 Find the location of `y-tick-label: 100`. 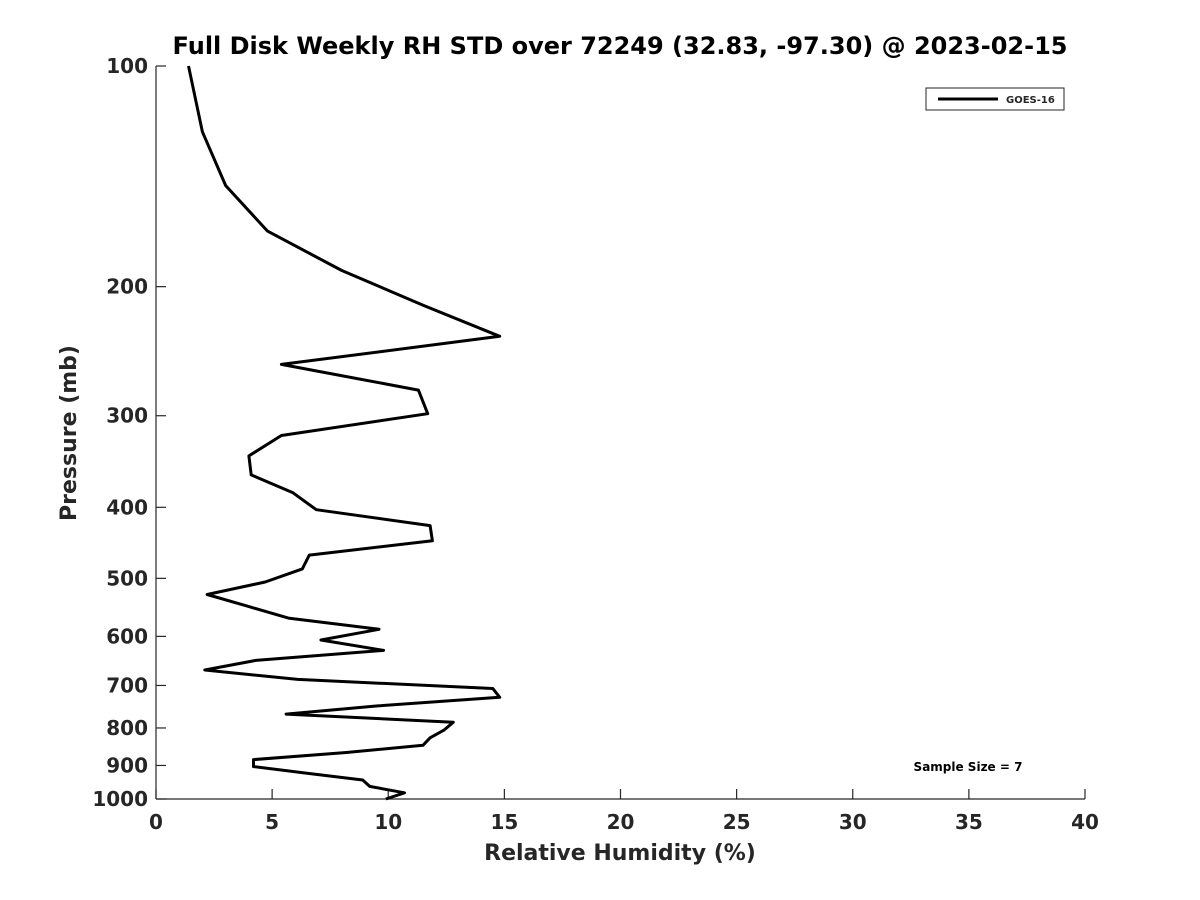

y-tick-label: 100 is located at coordinates (127, 66).